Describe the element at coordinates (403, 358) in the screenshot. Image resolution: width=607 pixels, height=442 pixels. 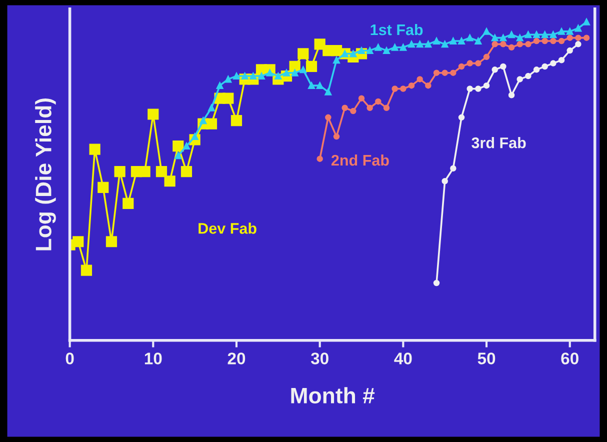
I see `x-tick-label: 40` at that location.